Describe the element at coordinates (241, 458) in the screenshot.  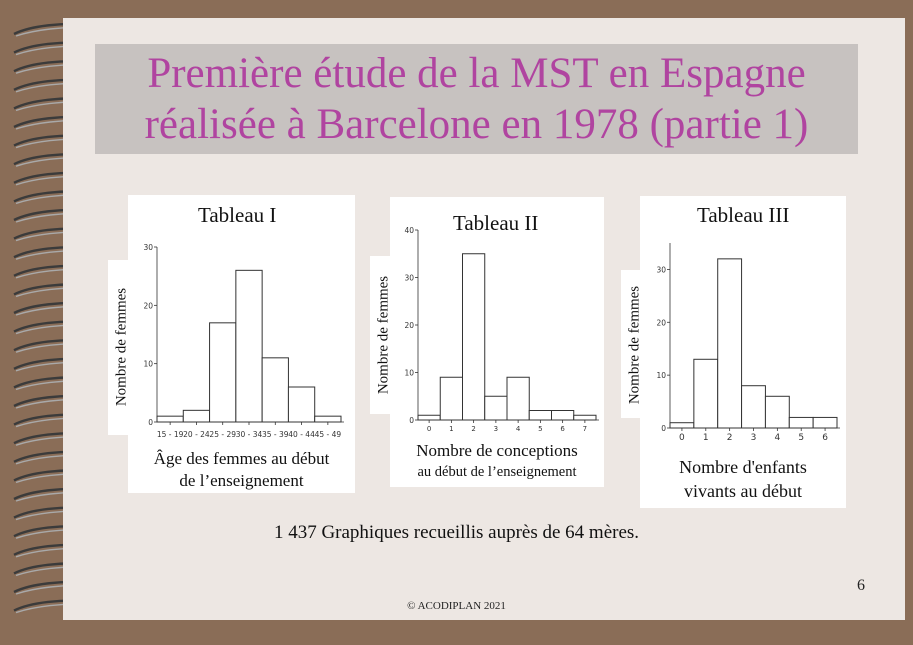
I see `chart-1-xlabel-line1: Âge des femmes au début` at that location.